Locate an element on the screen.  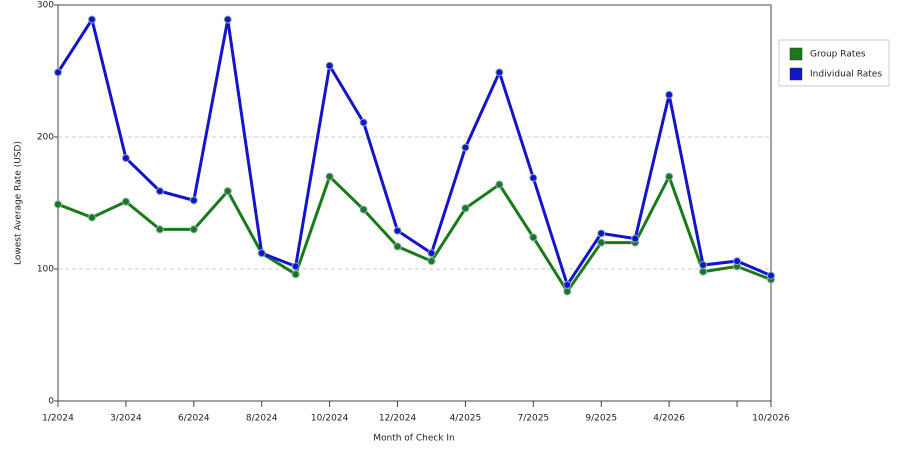
x-tick-label: 10/2024 is located at coordinates (330, 419).